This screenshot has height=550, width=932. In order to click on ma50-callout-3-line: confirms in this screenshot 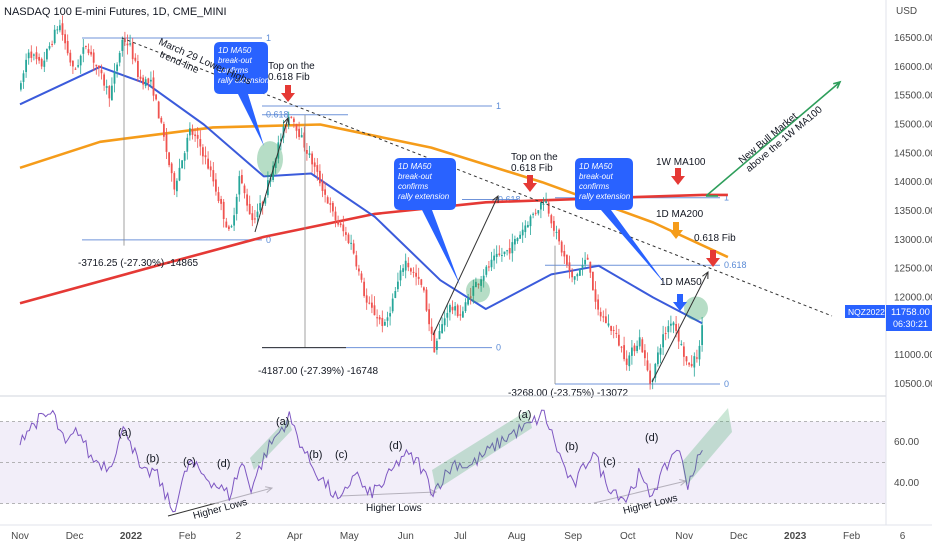, I will do `click(594, 186)`.